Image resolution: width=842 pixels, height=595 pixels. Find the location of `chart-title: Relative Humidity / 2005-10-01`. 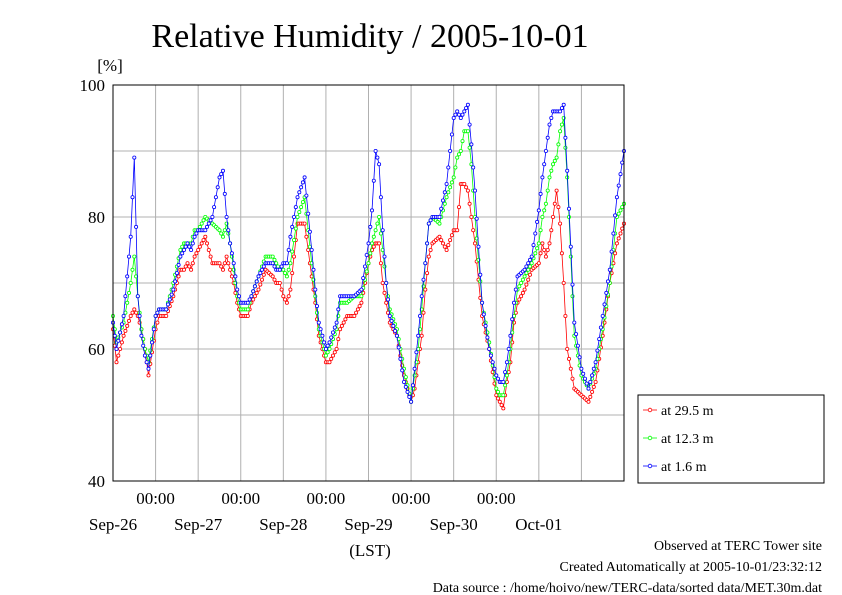

chart-title: Relative Humidity / 2005-10-01 is located at coordinates (369, 36).